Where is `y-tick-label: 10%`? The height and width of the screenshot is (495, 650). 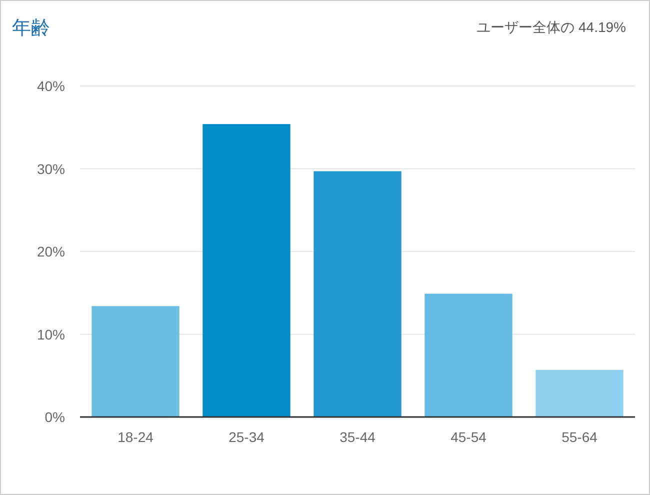
y-tick-label: 10% is located at coordinates (50, 334).